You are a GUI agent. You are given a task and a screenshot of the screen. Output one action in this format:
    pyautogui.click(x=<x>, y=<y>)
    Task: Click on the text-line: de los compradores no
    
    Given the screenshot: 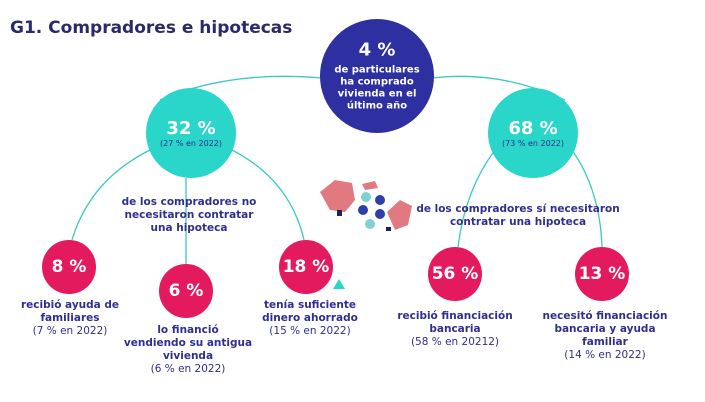 What is the action you would take?
    pyautogui.click(x=189, y=202)
    